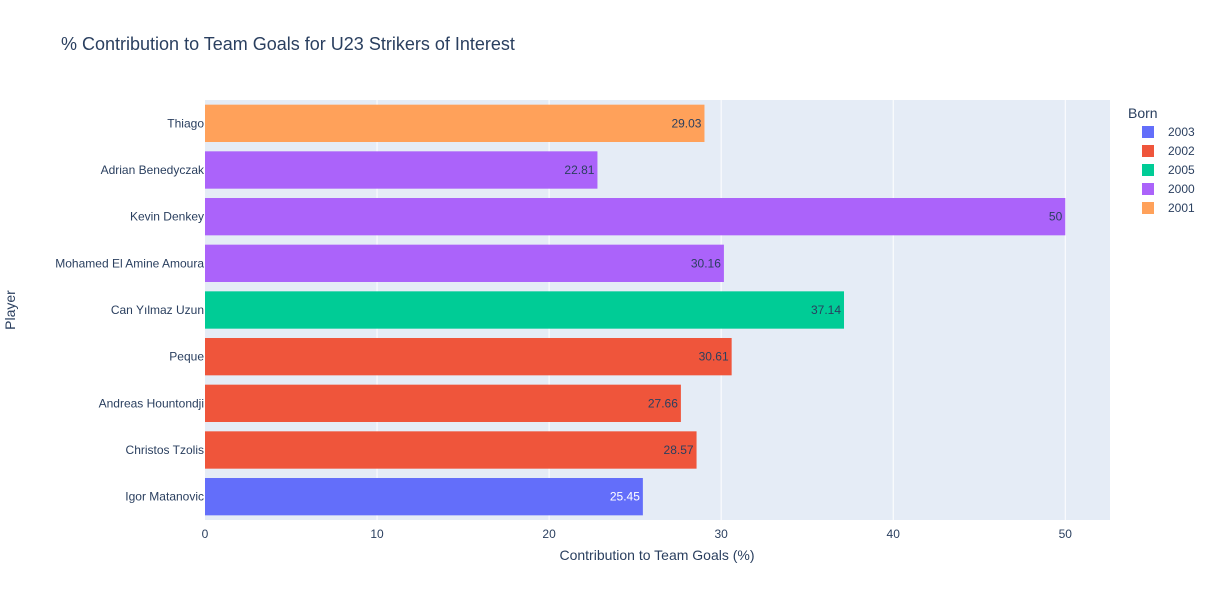 The width and height of the screenshot is (1216, 600). I want to click on x-tick-label: 0, so click(205, 534).